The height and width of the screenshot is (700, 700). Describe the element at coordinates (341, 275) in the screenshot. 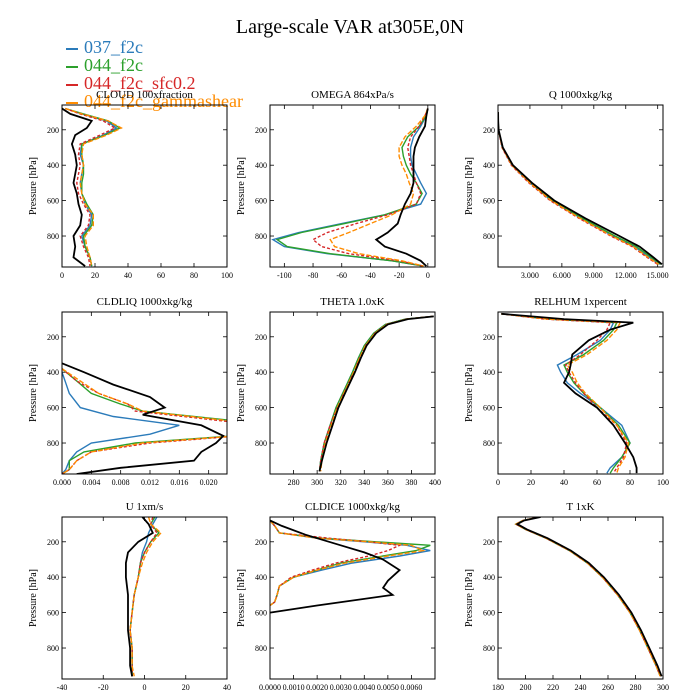

I see `x-tick-label: -60` at that location.